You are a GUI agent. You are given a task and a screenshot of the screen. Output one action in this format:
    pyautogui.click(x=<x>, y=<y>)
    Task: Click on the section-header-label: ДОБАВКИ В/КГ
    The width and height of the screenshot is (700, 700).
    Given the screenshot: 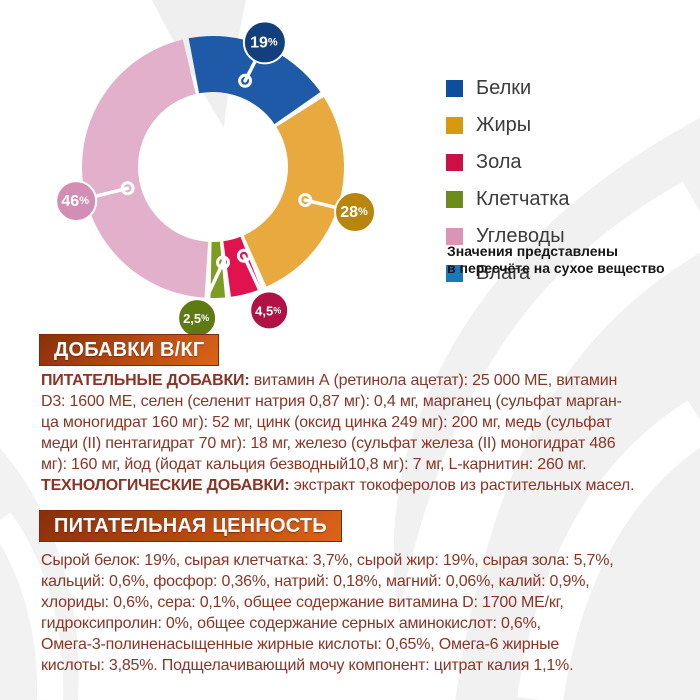 What is the action you would take?
    pyautogui.click(x=129, y=350)
    